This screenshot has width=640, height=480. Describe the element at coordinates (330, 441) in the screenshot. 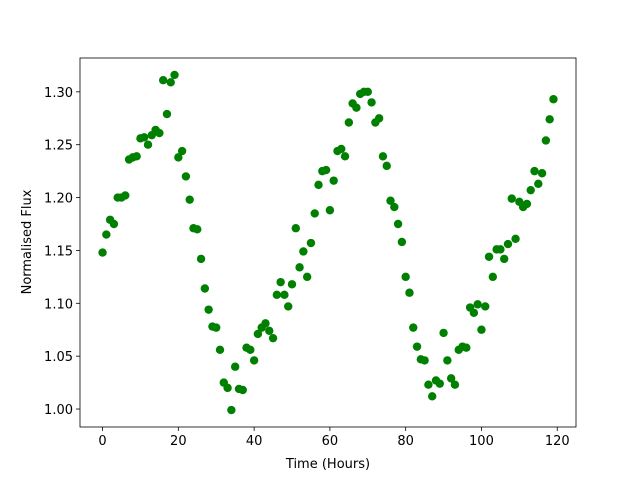

I see `x-tick-label: 60` at that location.